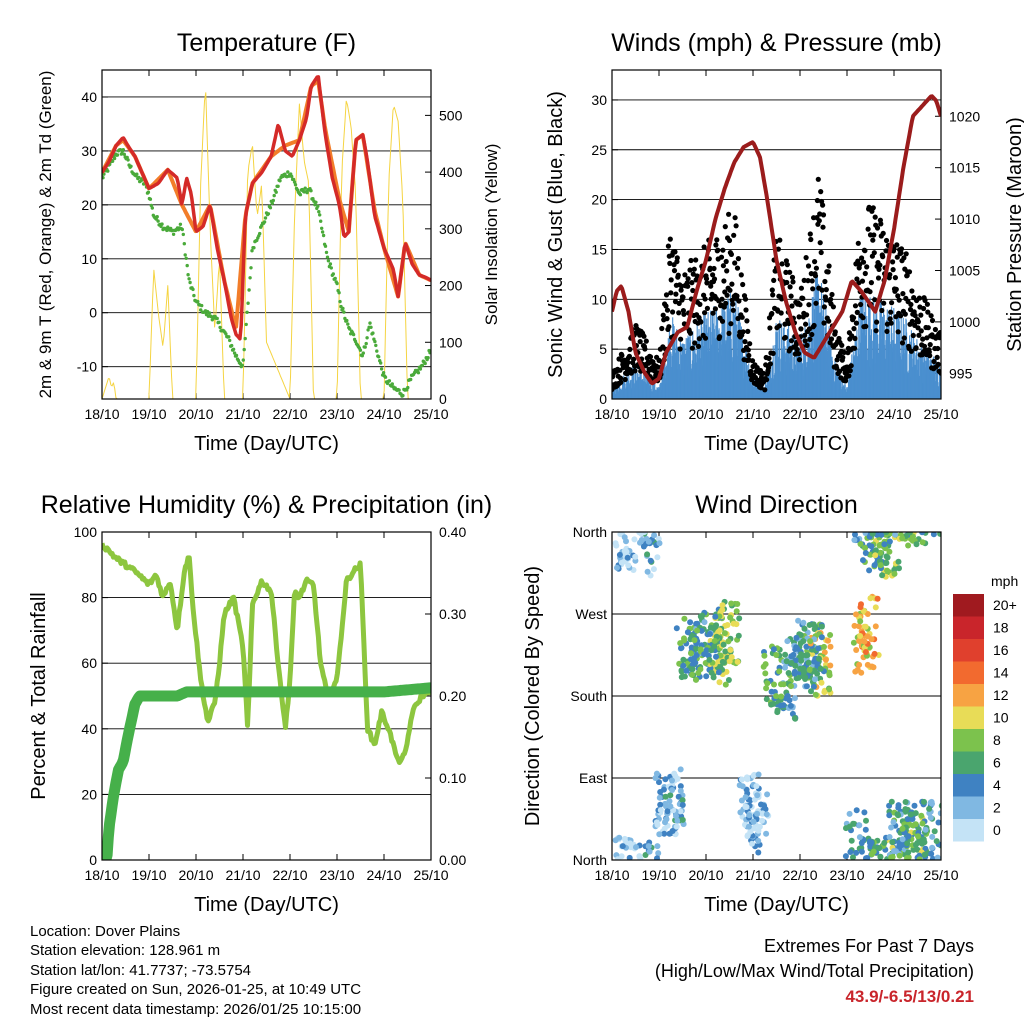  Describe the element at coordinates (266, 701) in the screenshot. I see `plot-area` at that location.